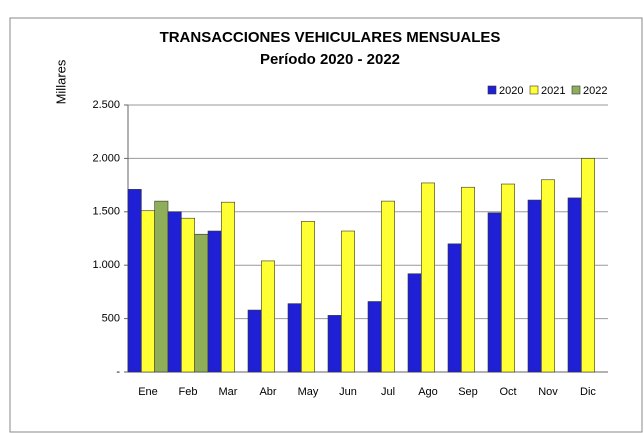  Describe the element at coordinates (511, 91) in the screenshot. I see `legend-label: 2020` at that location.